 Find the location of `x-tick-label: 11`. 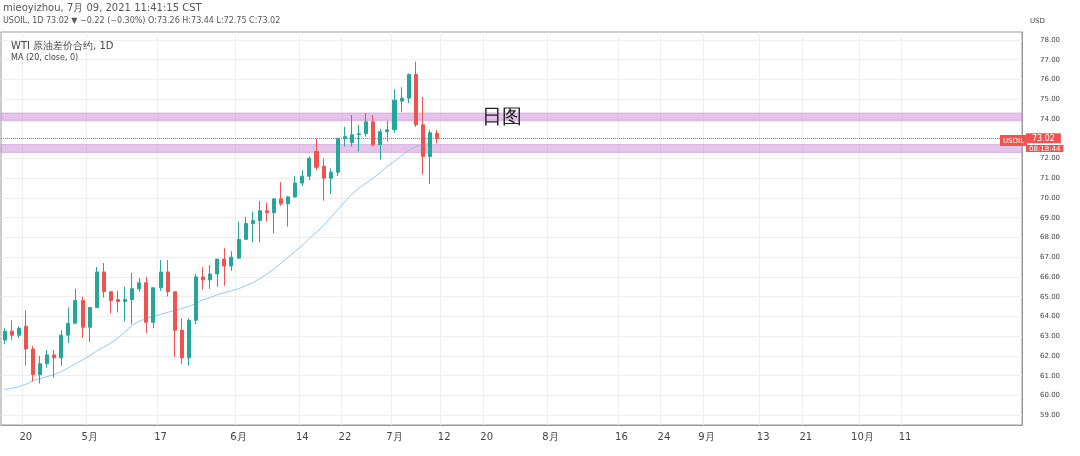

x-tick-label: 11 is located at coordinates (905, 436).